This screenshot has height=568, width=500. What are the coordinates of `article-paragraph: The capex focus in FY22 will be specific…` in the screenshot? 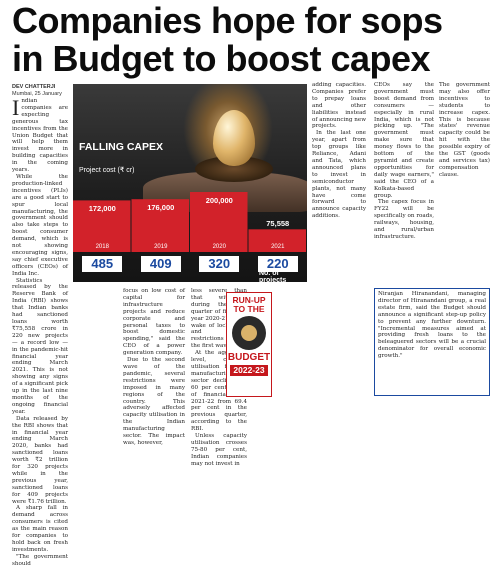 It's located at (404, 219).